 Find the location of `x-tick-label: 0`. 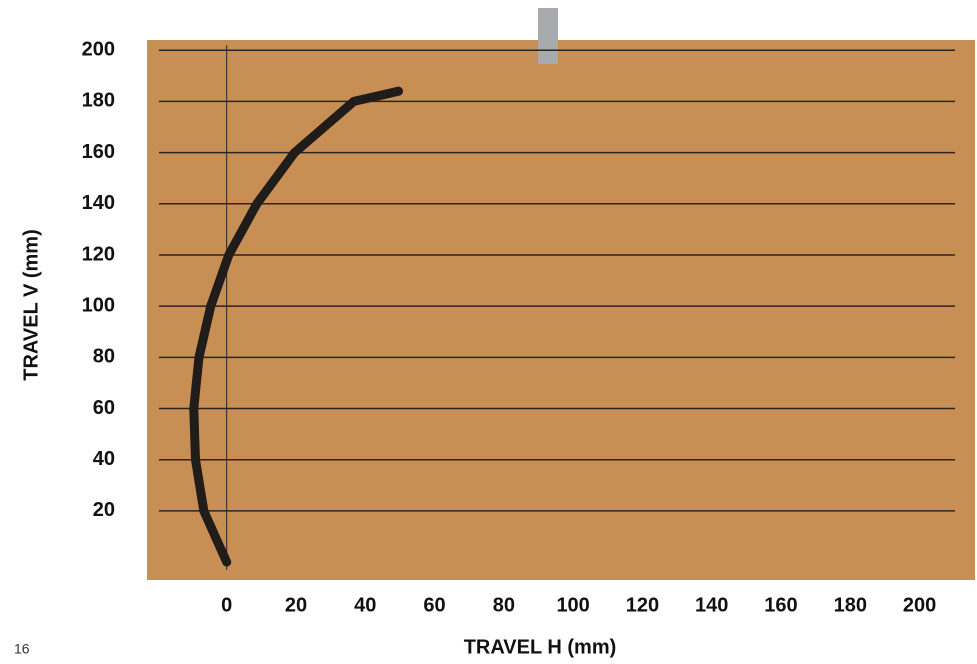

x-tick-label: 0 is located at coordinates (226, 605).